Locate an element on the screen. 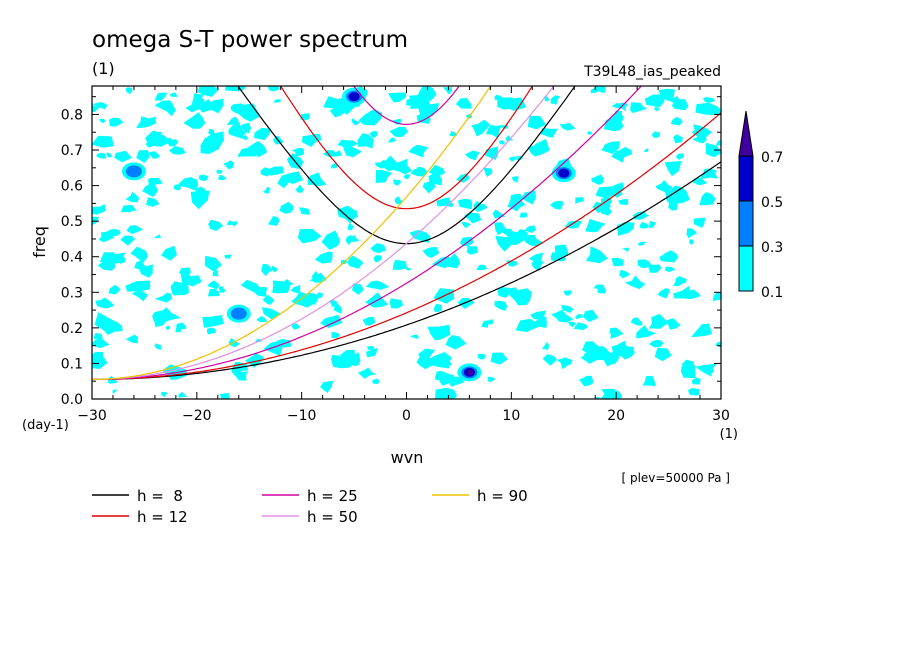 Image resolution: width=904 pixels, height=654 pixels. x-tick-label: −10 is located at coordinates (302, 416).